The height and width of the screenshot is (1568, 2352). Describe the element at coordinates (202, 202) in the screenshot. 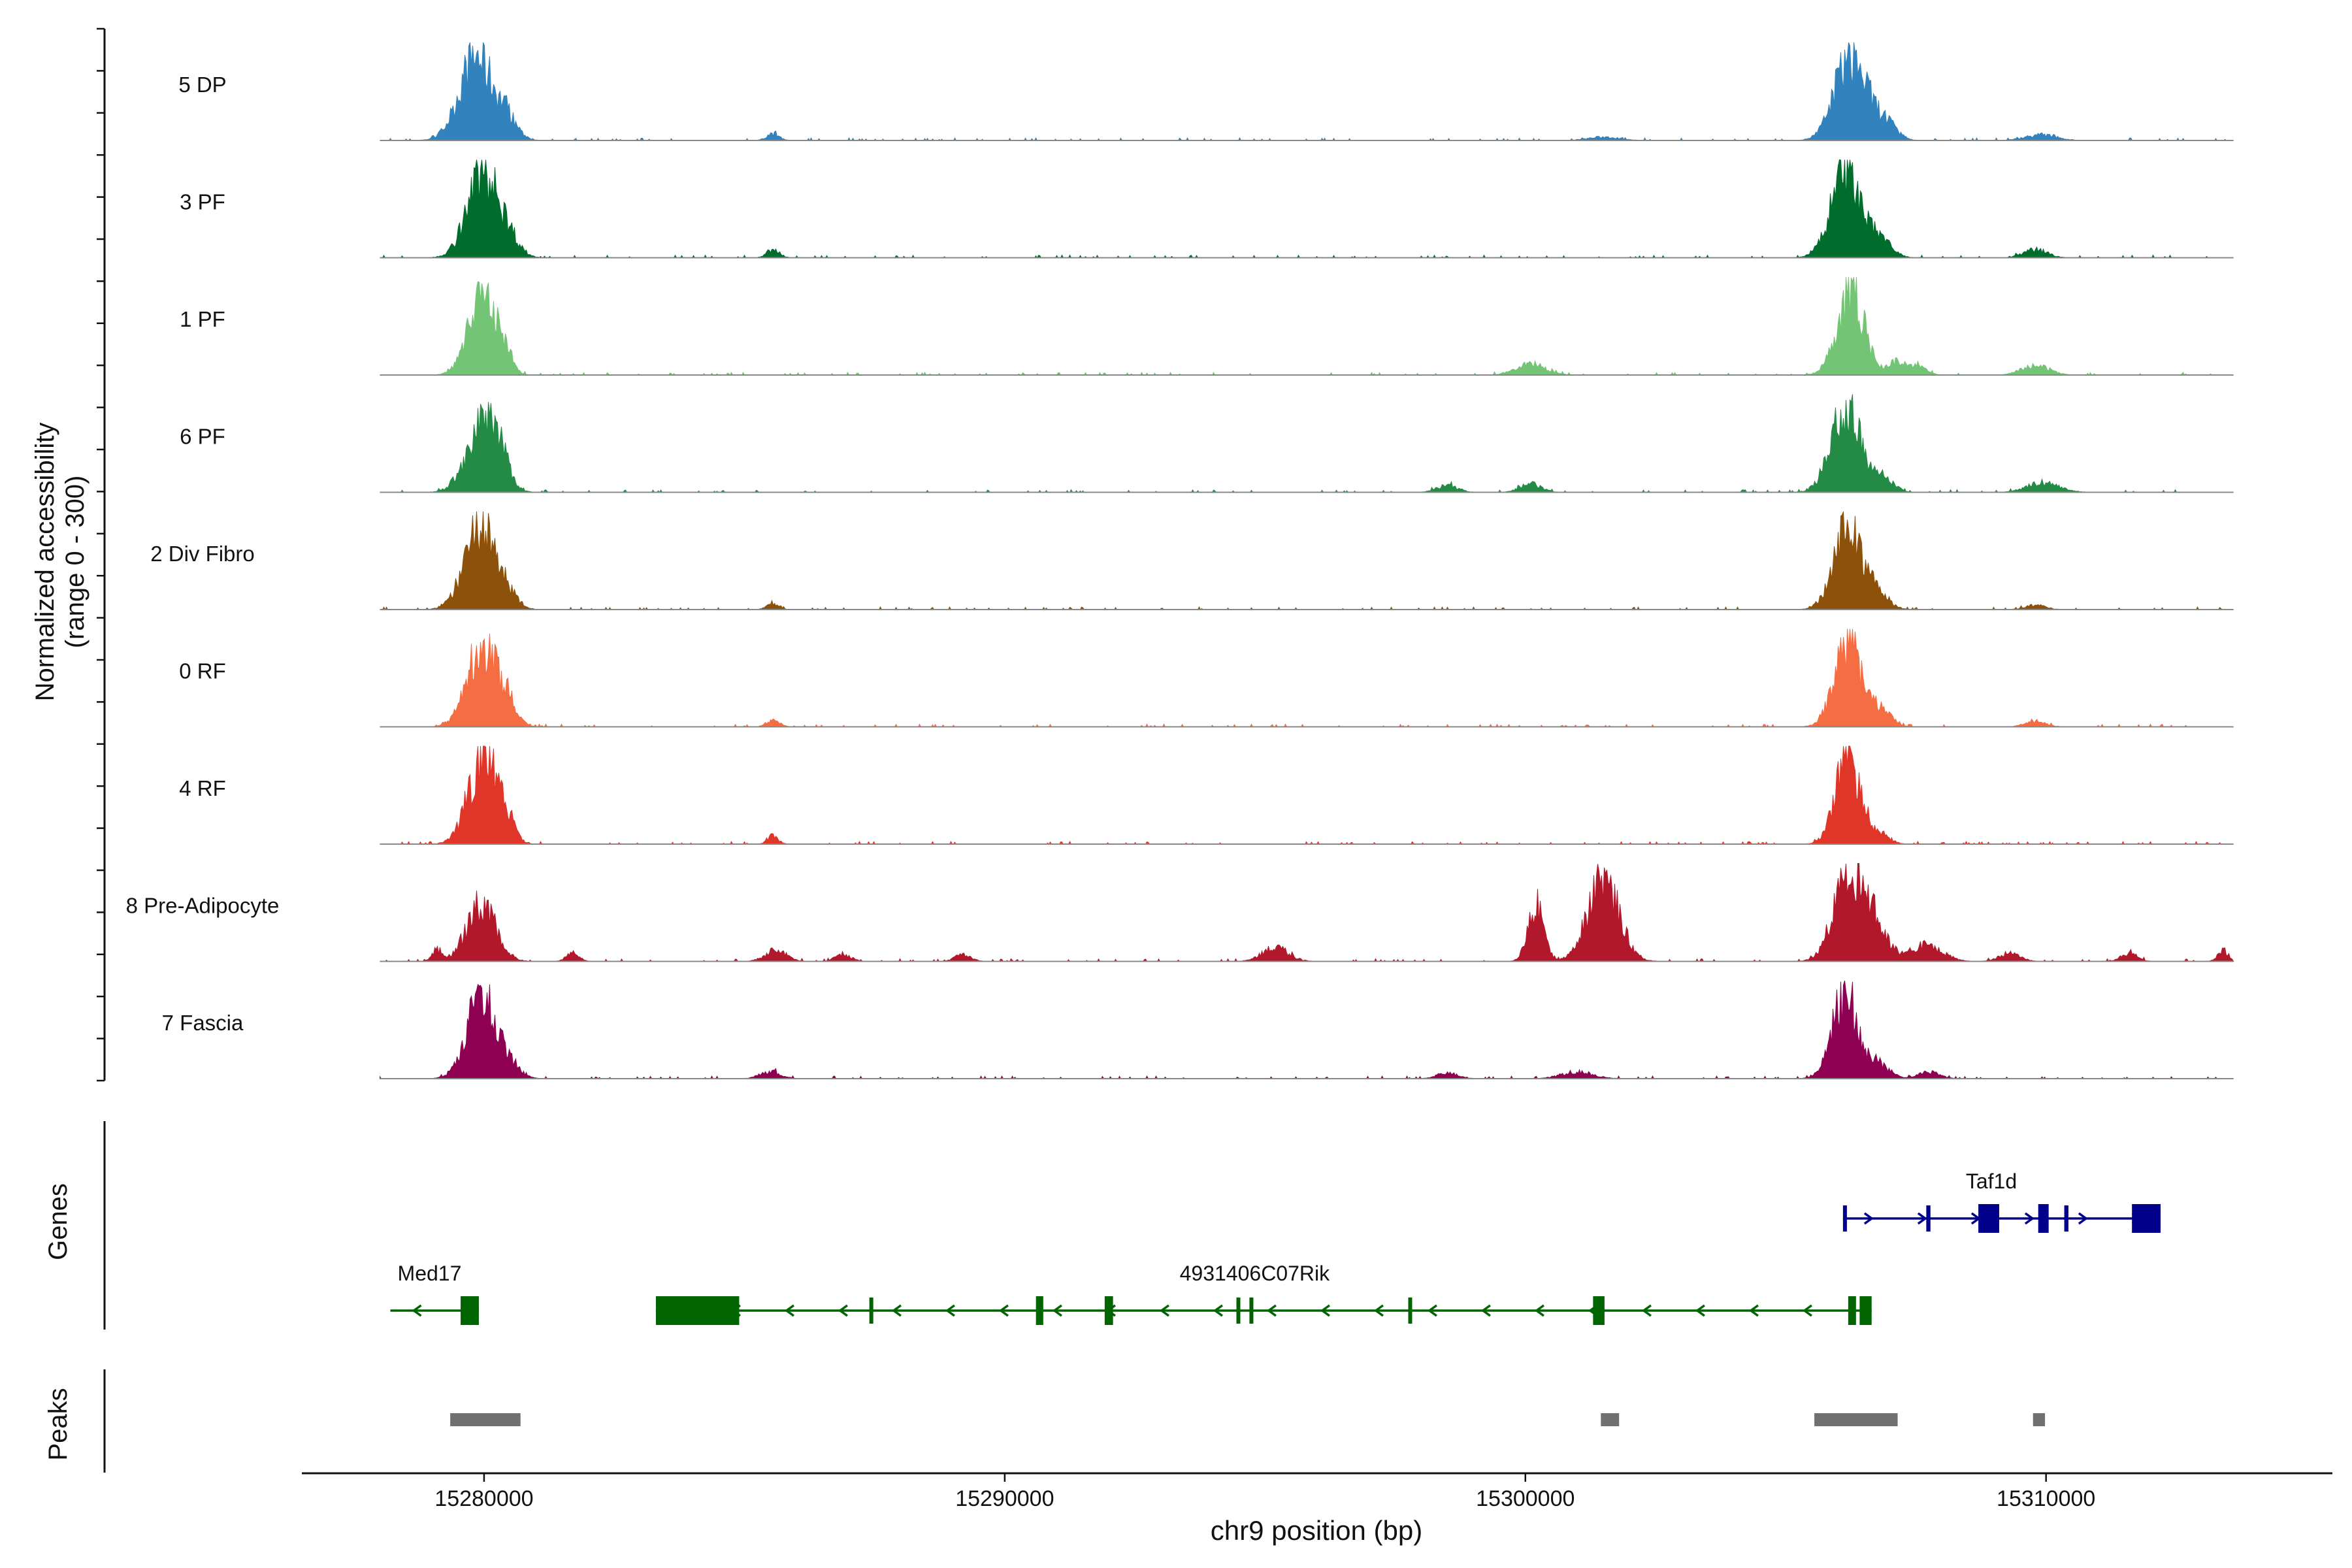

I see `track-label-3-pf: 3 PF` at that location.